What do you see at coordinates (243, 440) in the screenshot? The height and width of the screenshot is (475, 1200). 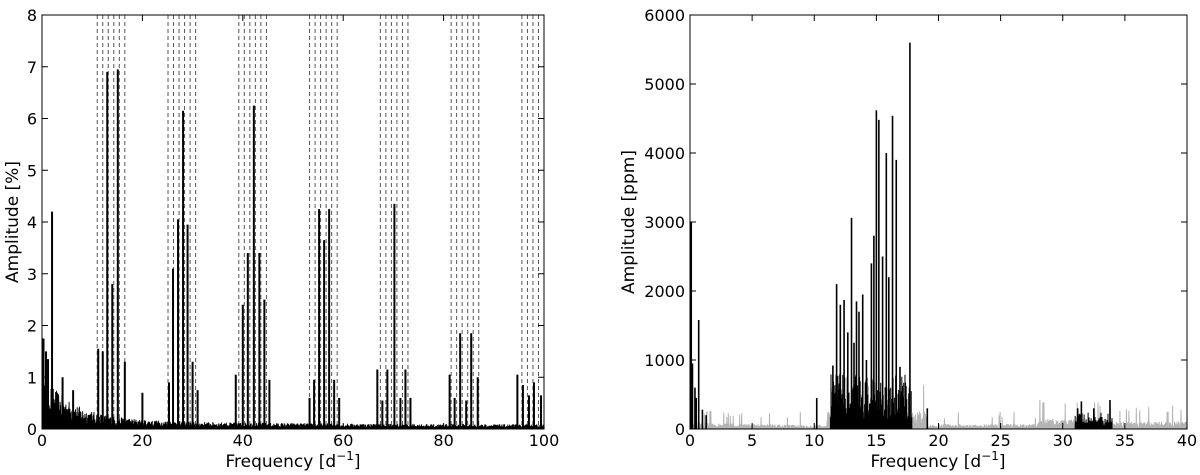 I see `left-xtick-label-2: 40` at bounding box center [243, 440].